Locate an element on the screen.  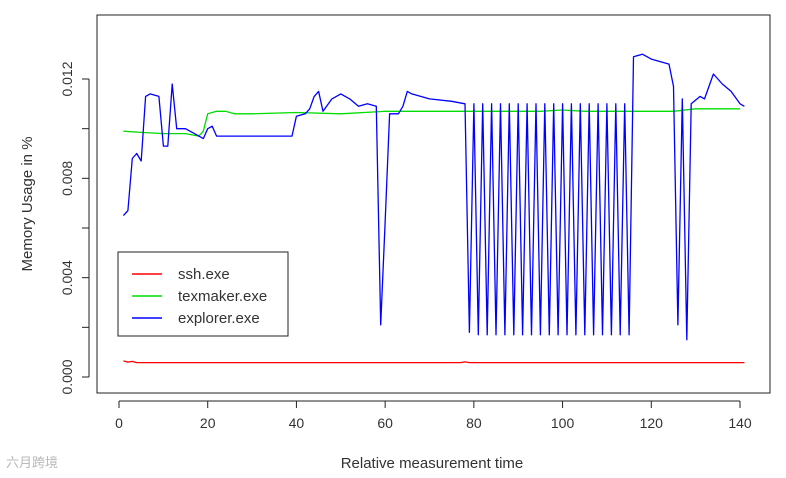
x-axis: 0 20 40 60 80 100 120 140 is located at coordinates (433, 415).